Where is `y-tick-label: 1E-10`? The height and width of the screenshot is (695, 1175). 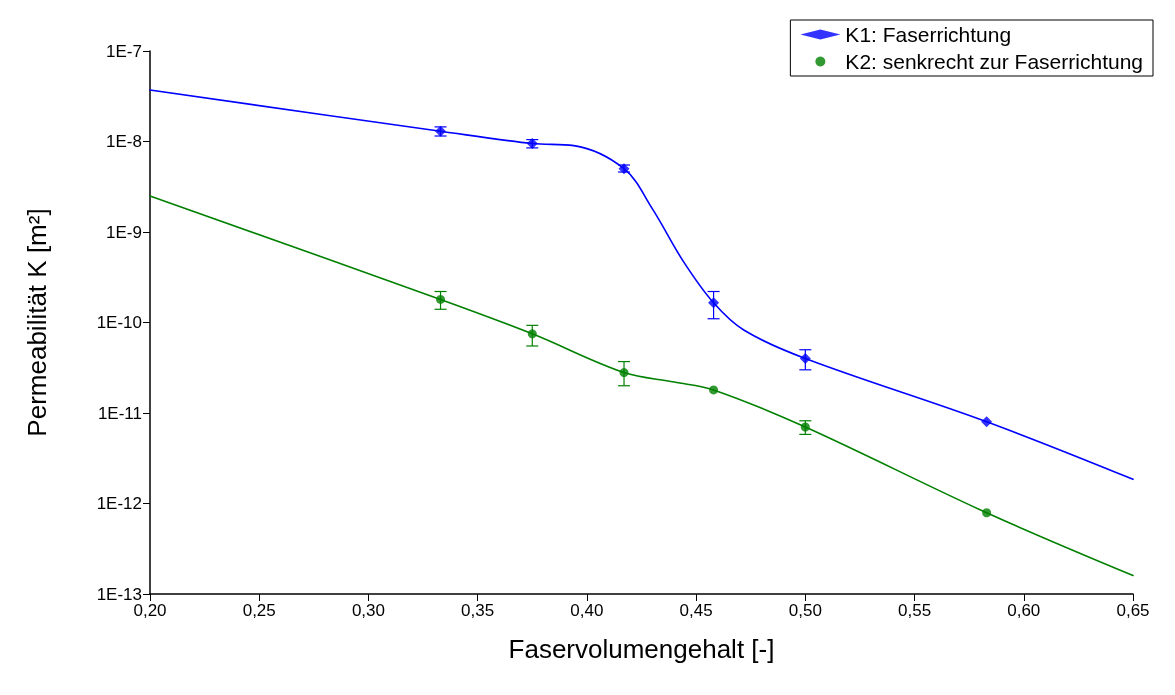
y-tick-label: 1E-10 is located at coordinates (119, 322).